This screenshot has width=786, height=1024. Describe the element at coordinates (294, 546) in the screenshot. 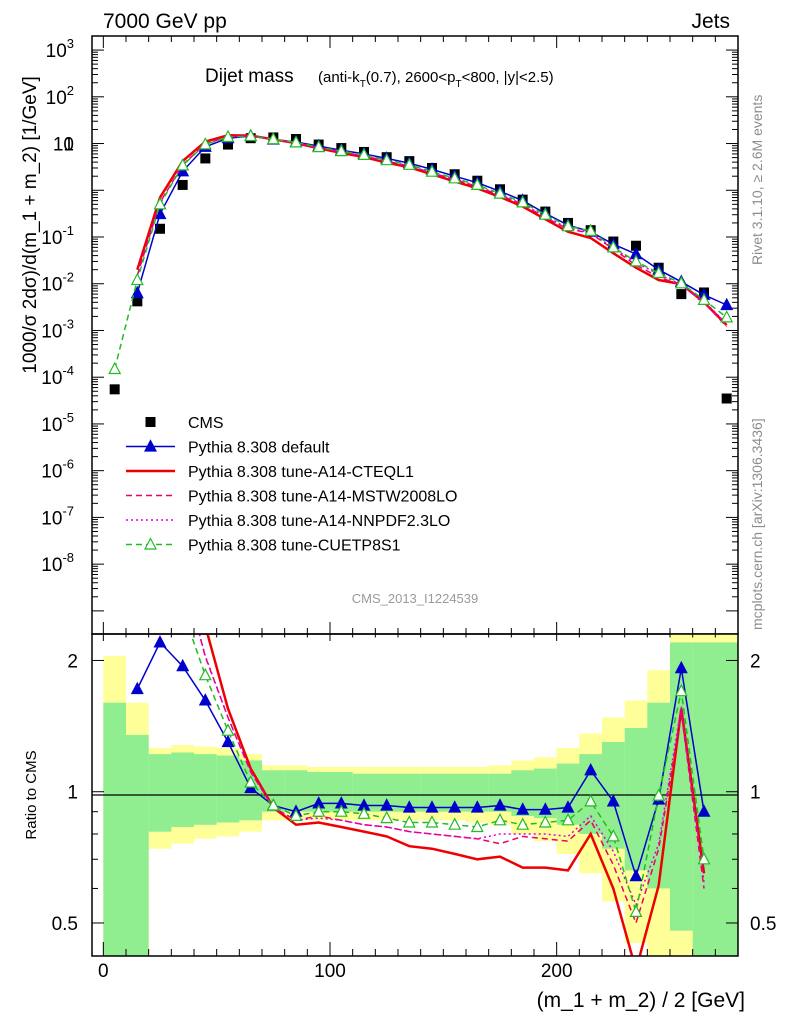

I see `legend-label: Pythia 8.308 tune-CUETP8S1` at that location.